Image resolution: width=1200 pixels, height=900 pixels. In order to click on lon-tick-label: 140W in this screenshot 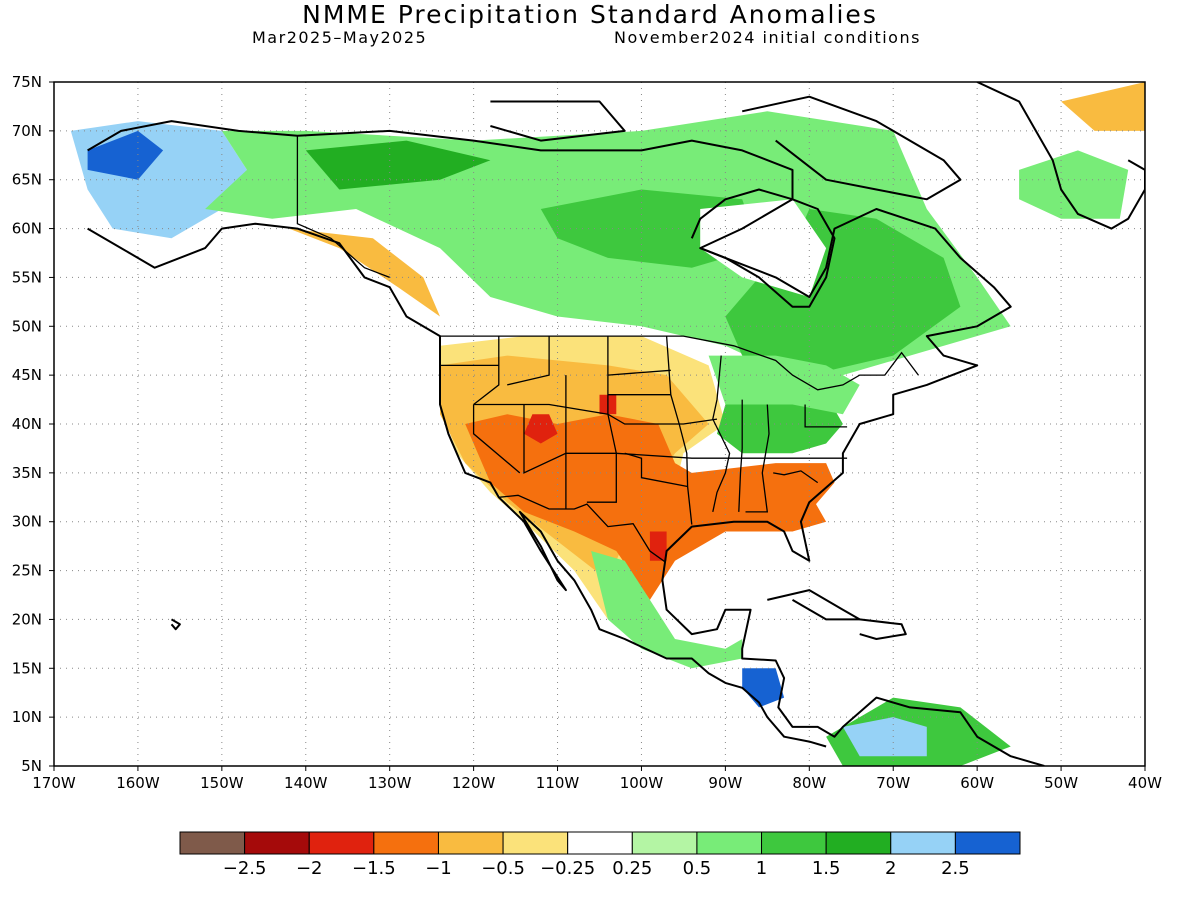, I will do `click(306, 783)`.